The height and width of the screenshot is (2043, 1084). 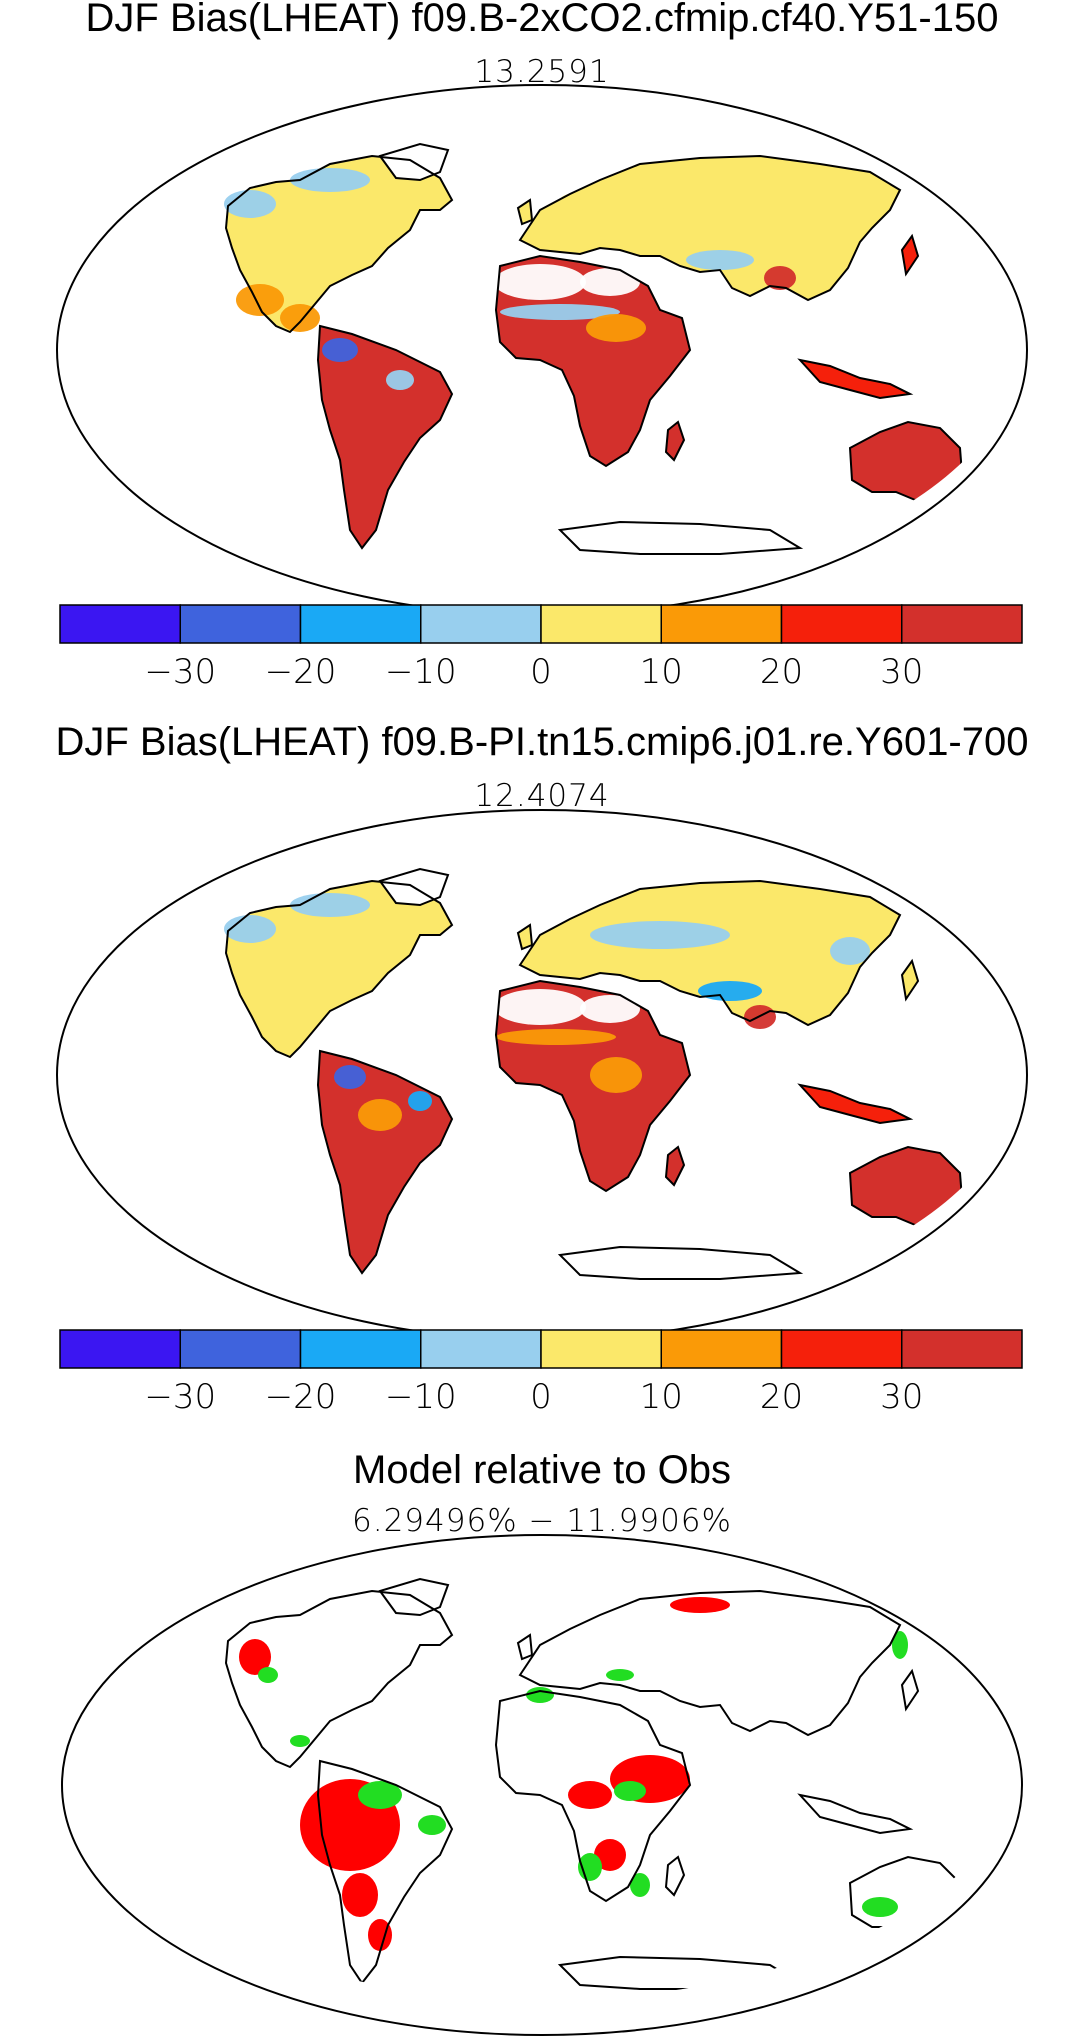 What do you see at coordinates (542, 72) in the screenshot?
I see `panel-1-global-mean: 13.2591` at bounding box center [542, 72].